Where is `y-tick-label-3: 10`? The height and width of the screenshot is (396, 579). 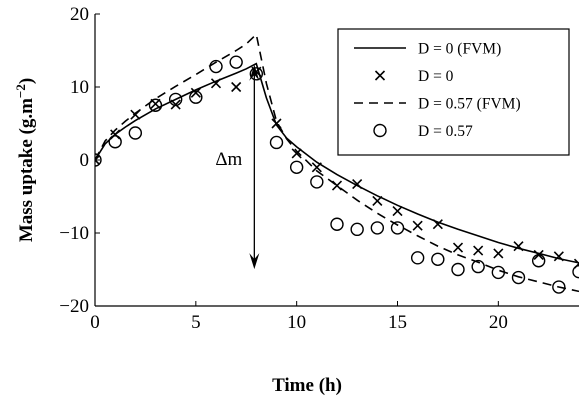
y-tick-label-3: 10 is located at coordinates (79, 87).